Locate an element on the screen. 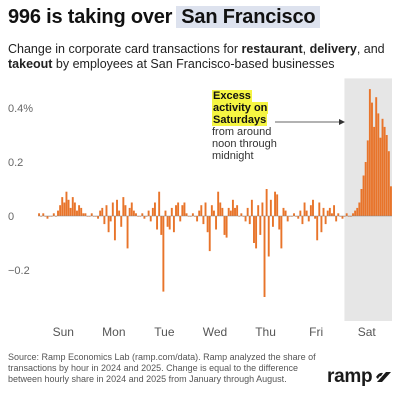 This screenshot has width=400, height=400. x-day-label-tue: Tue is located at coordinates (164, 332).